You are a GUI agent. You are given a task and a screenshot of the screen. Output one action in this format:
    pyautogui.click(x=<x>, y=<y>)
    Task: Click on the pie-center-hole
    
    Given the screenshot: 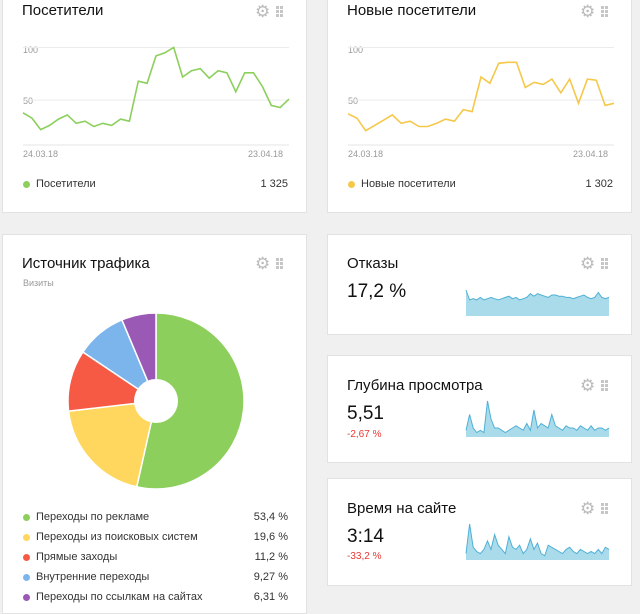 What is the action you would take?
    pyautogui.click(x=156, y=401)
    